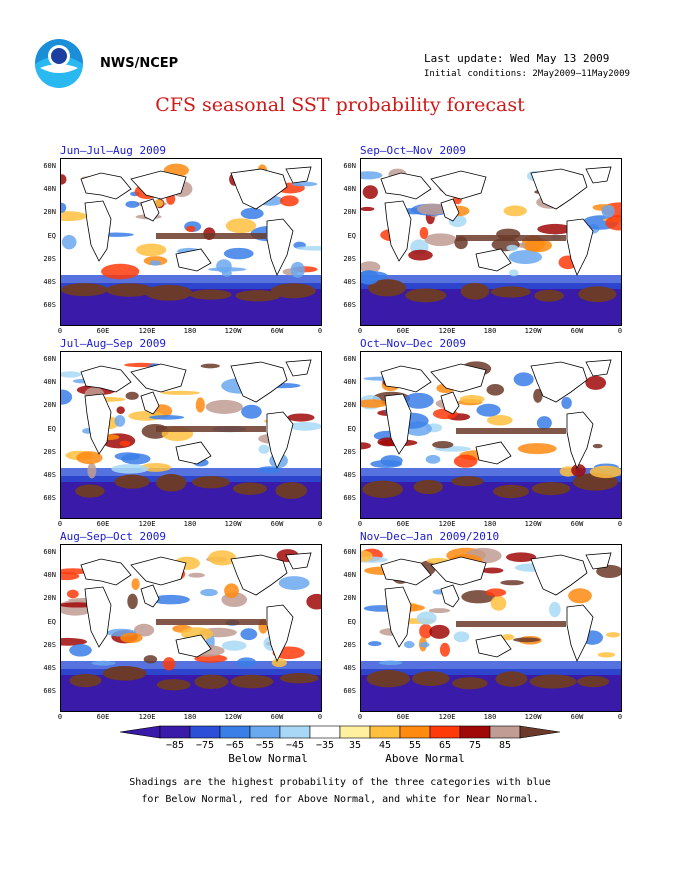 The height and width of the screenshot is (880, 680). What do you see at coordinates (325, 745) in the screenshot?
I see `colorbar-tick-label: −35` at bounding box center [325, 745].